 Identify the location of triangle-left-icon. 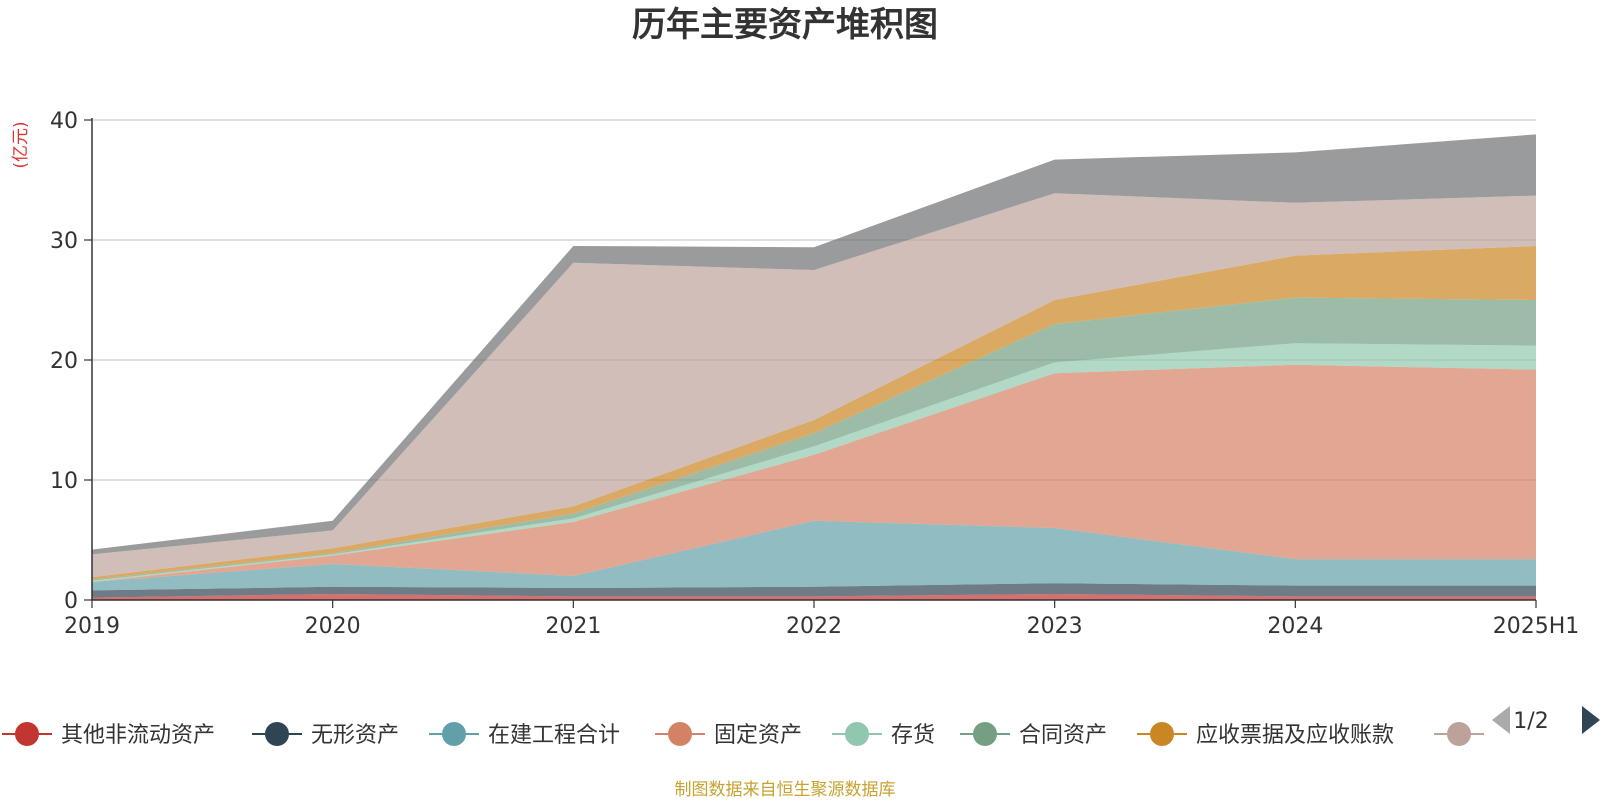
(1501, 720).